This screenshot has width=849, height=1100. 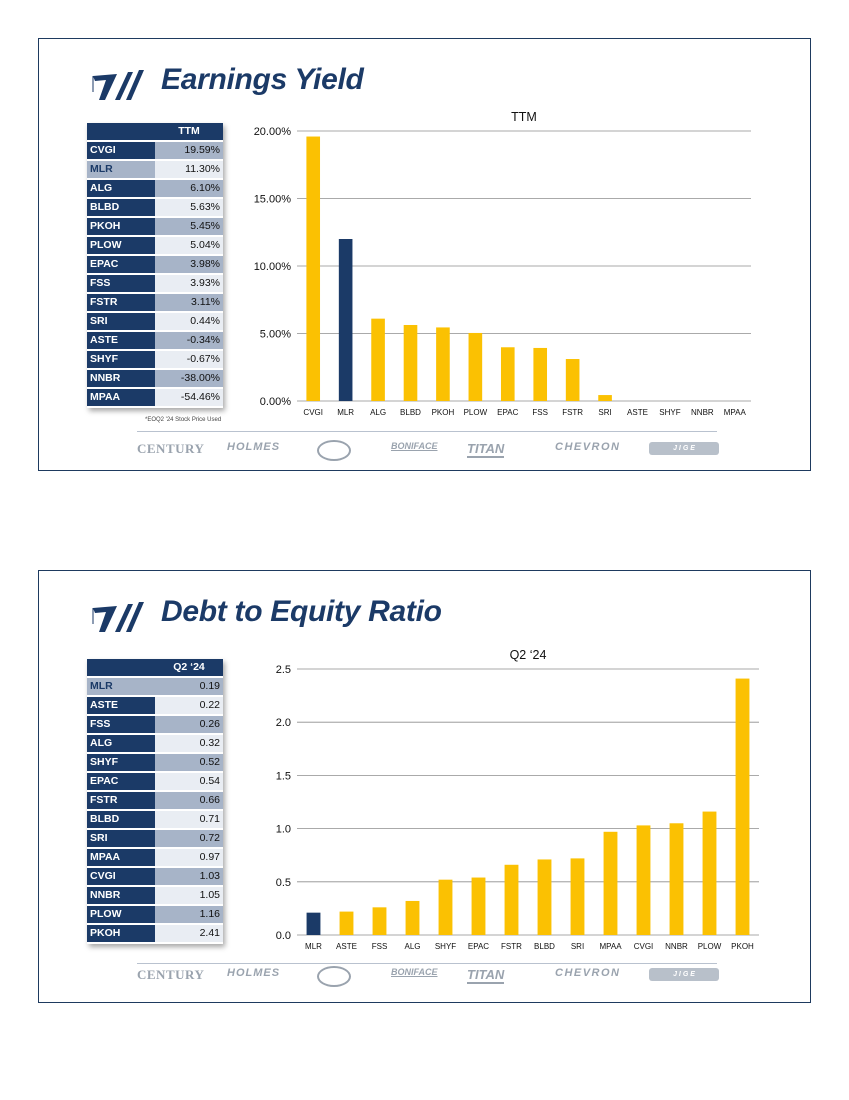 What do you see at coordinates (528, 655) in the screenshot?
I see `chart-title: Q2 ‘24` at bounding box center [528, 655].